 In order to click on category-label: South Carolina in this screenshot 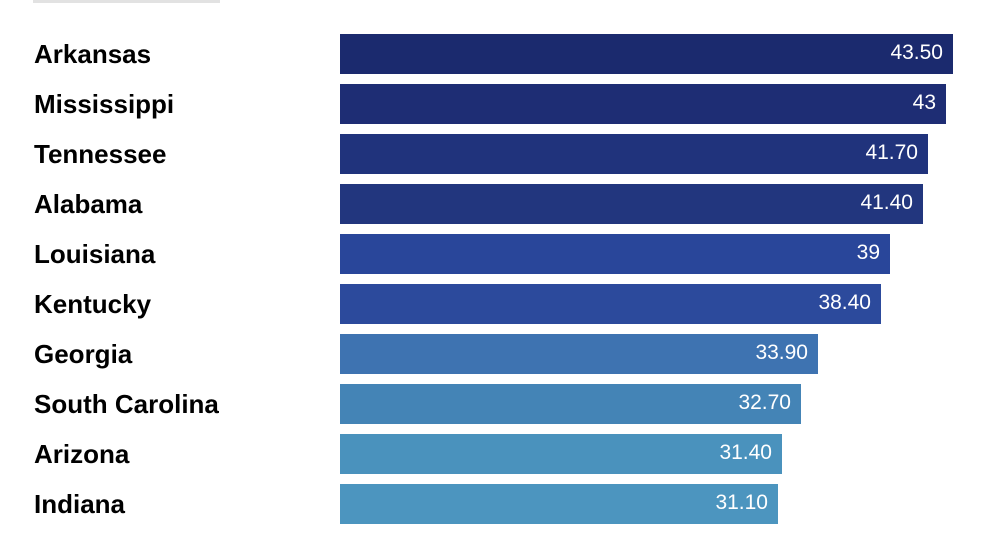, I will do `click(126, 404)`.